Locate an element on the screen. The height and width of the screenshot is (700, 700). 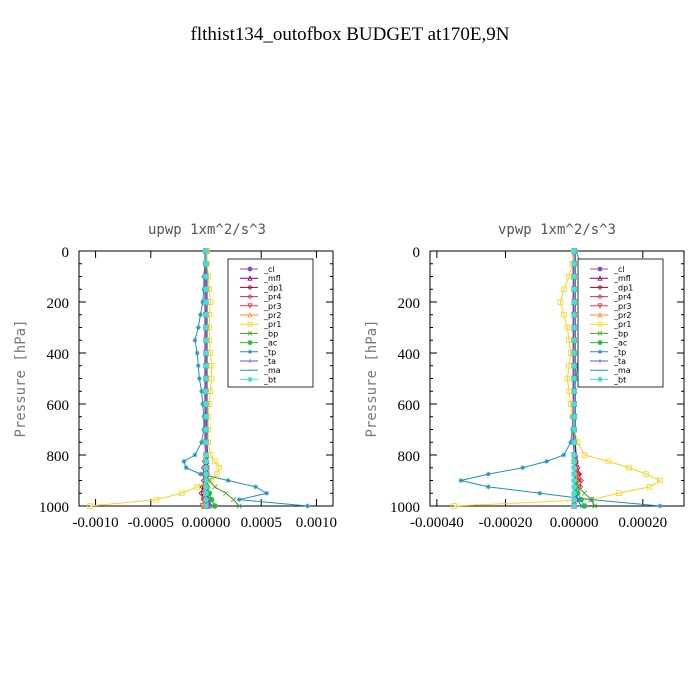
legend-label: _ac is located at coordinates (270, 343).